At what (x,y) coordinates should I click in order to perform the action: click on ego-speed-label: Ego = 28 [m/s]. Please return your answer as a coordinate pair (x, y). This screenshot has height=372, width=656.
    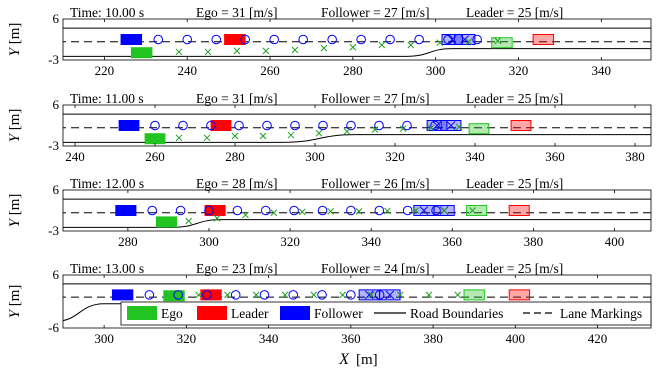
    Looking at the image, I should click on (236, 183).